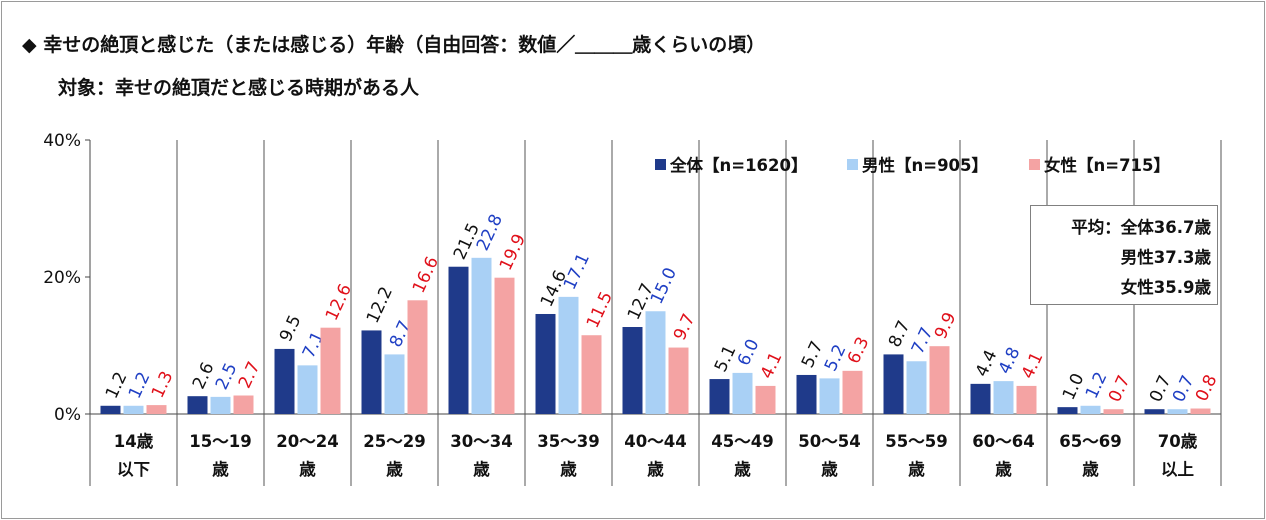 The height and width of the screenshot is (520, 1266). What do you see at coordinates (916, 441) in the screenshot?
I see `x-tick-label-line1: 55～59` at bounding box center [916, 441].